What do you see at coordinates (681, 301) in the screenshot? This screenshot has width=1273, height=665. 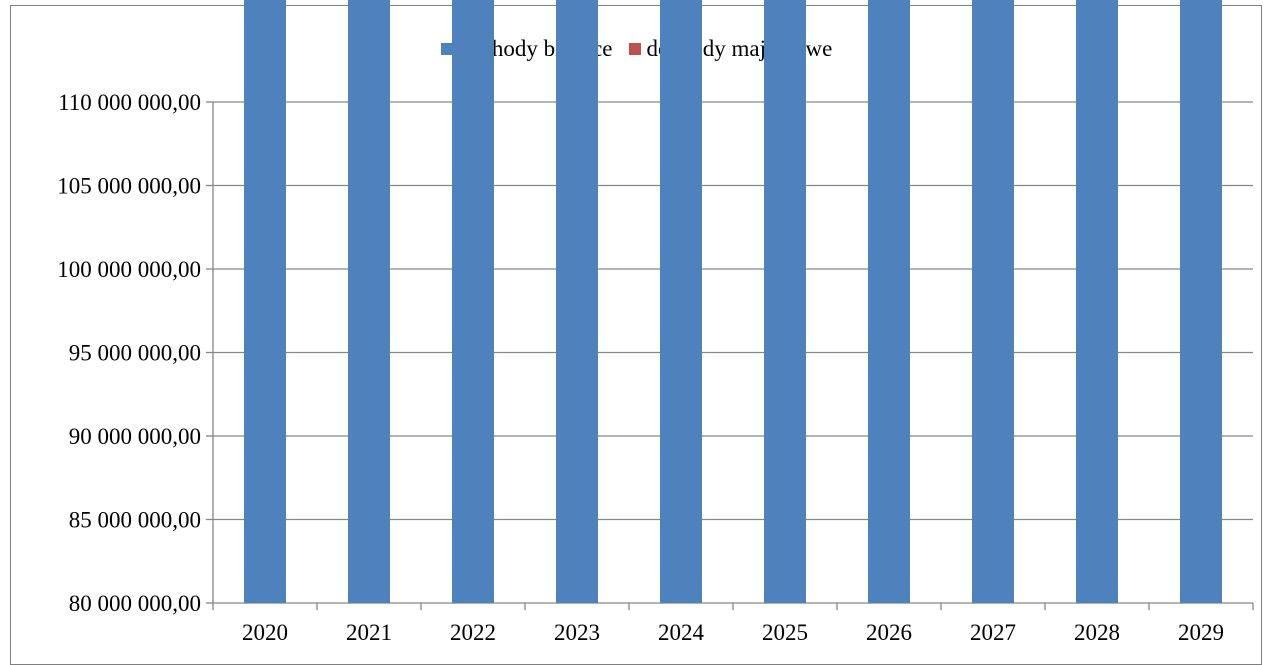 I see `bar-dochody-biezace-2024` at bounding box center [681, 301].